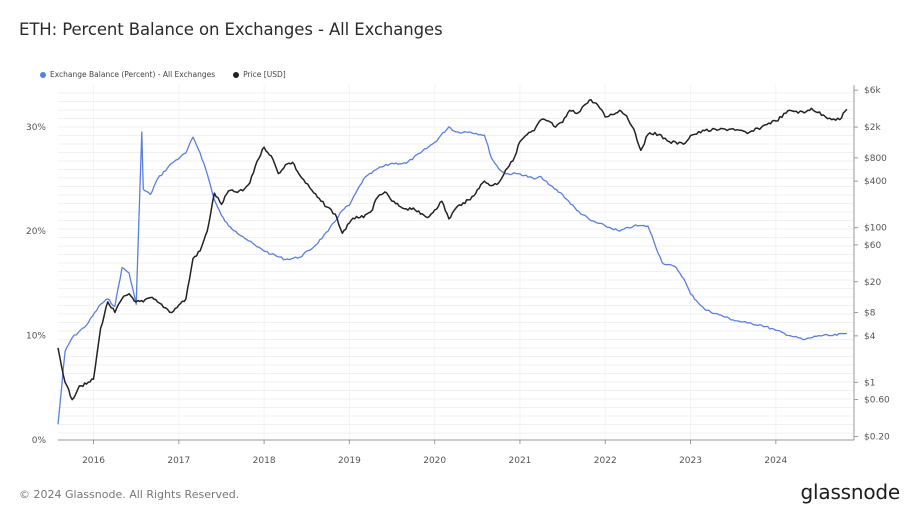 This screenshot has height=518, width=920. Describe the element at coordinates (36, 232) in the screenshot. I see `y-left-tick-label: 20%` at that location.